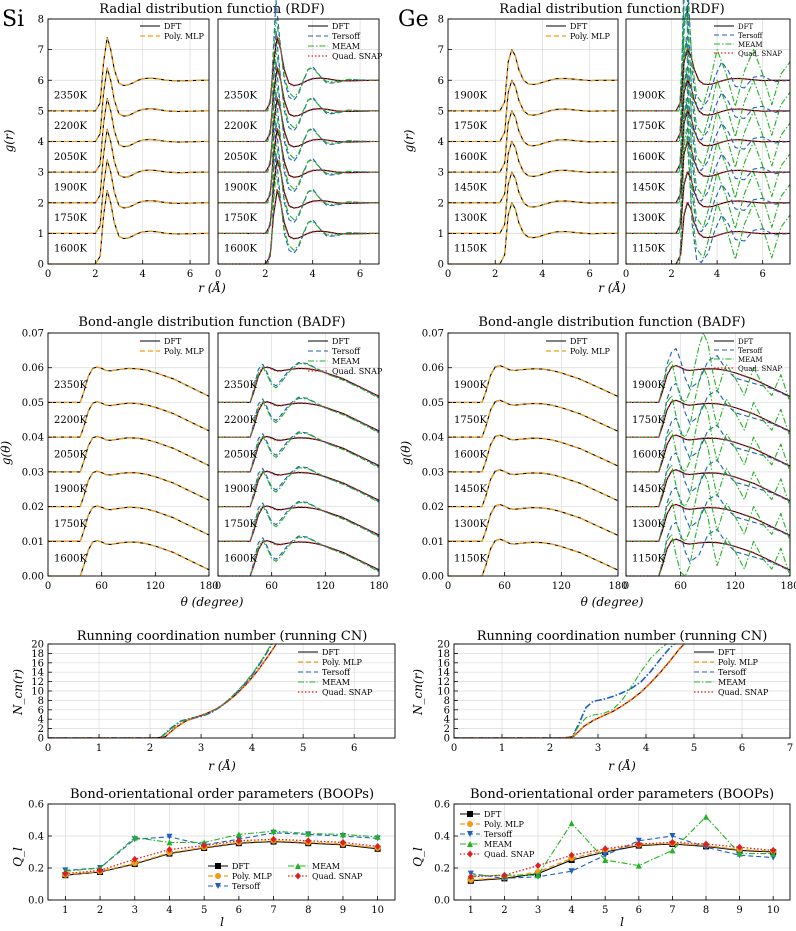 The image size is (796, 931). Describe the element at coordinates (708, 522) in the screenshot. I see `series-dft-1300K` at that location.